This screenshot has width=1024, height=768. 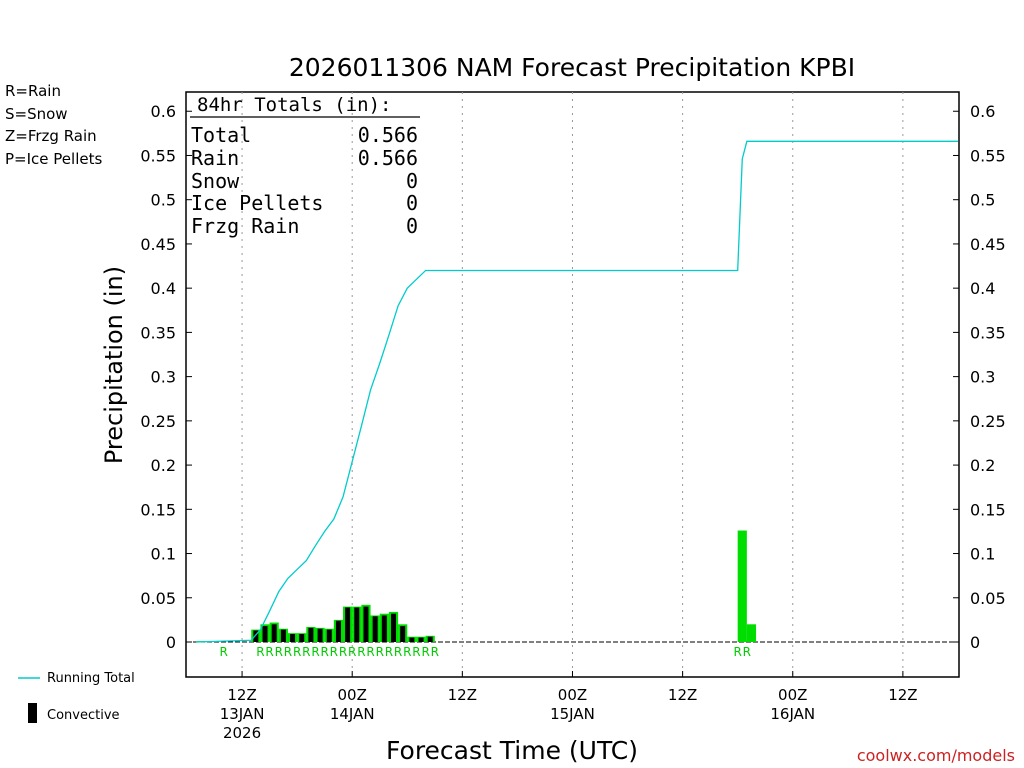 What do you see at coordinates (171, 642) in the screenshot?
I see `y-tick-label: 0` at bounding box center [171, 642].